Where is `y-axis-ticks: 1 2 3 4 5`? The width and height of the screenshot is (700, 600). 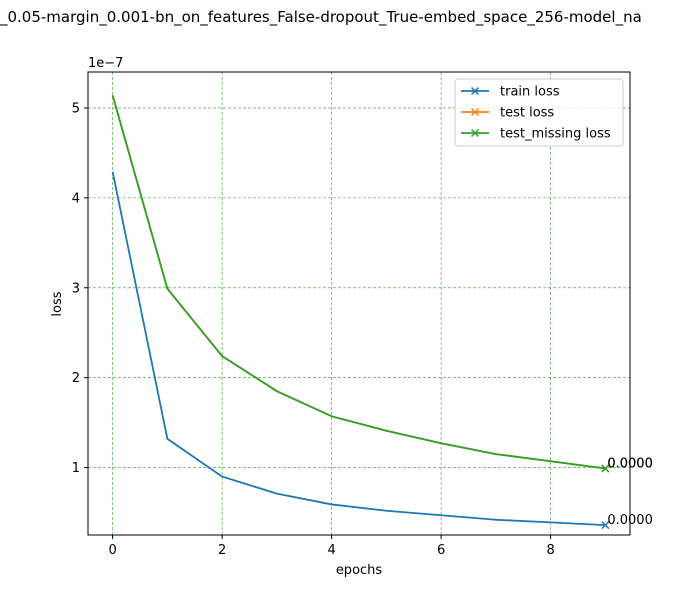
y-axis-ticks: 1 2 3 4 5 is located at coordinates (80, 288).